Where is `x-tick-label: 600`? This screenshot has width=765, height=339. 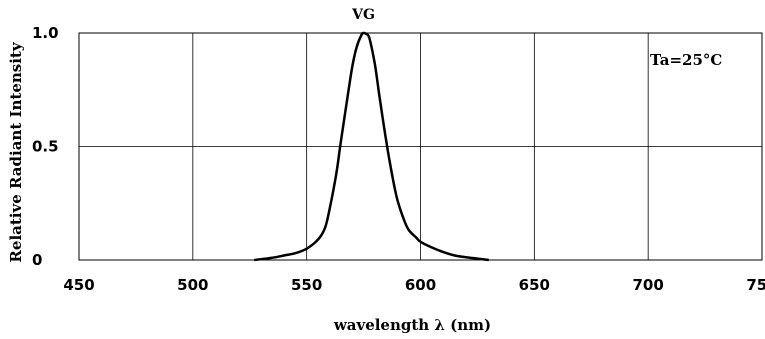
x-tick-label: 600 is located at coordinates (420, 285).